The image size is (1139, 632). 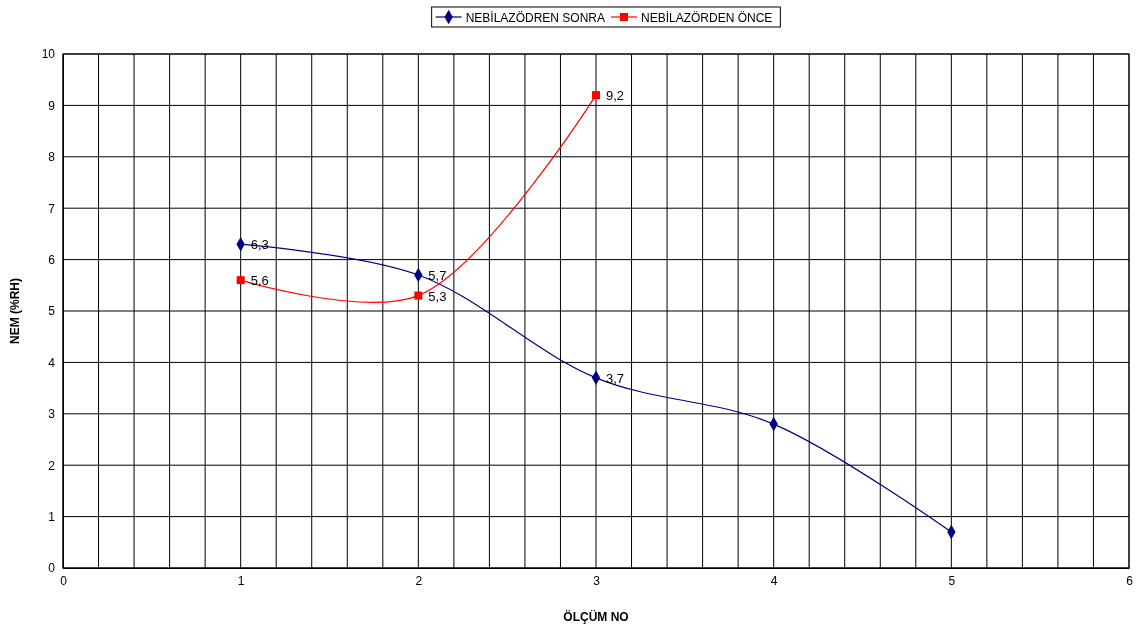 What do you see at coordinates (52, 157) in the screenshot?
I see `y-tick-label: 8` at bounding box center [52, 157].